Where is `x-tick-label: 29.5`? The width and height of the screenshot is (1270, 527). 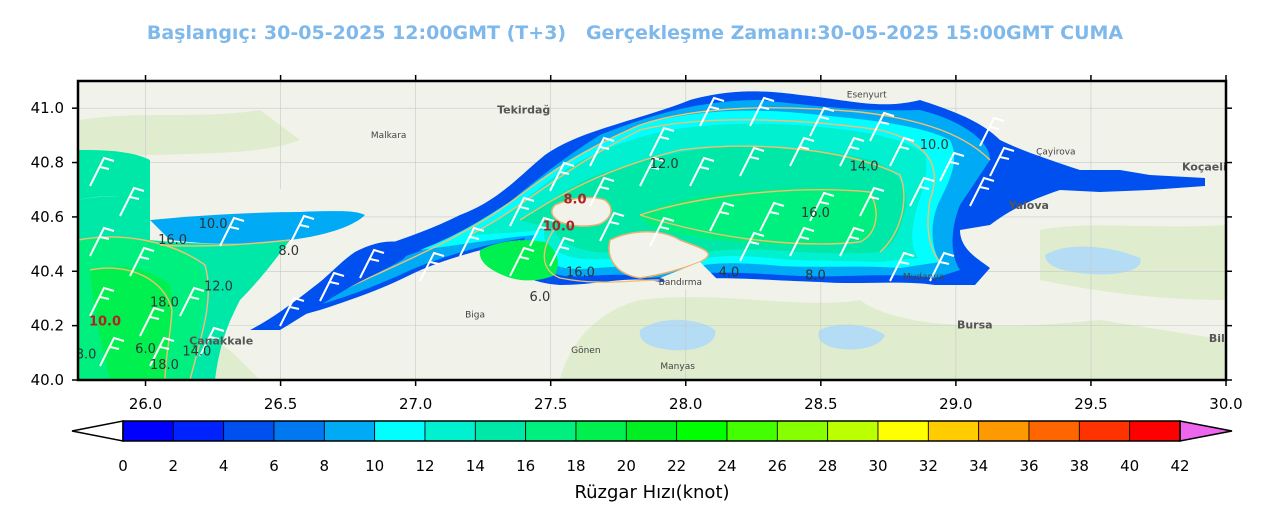 x-tick-label: 29.5 is located at coordinates (1090, 404).